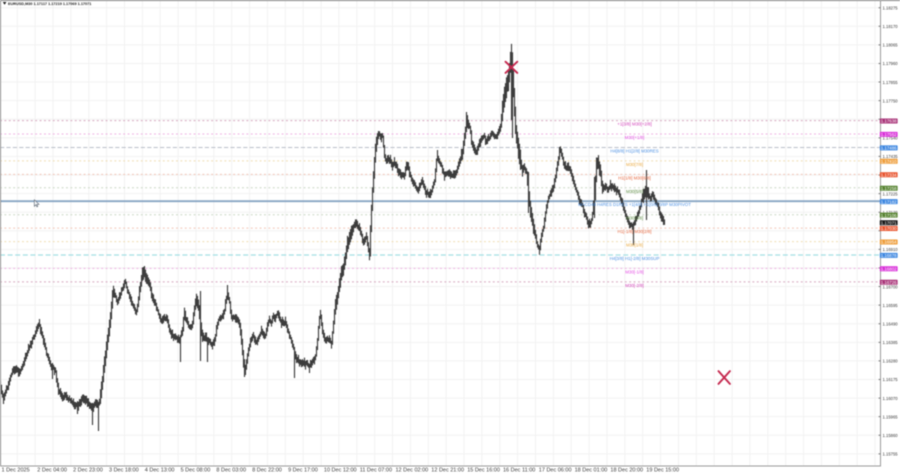 Image resolution: width=900 pixels, height=474 pixels. Describe the element at coordinates (634, 177) in the screenshot. I see `svg-text: H1[1/8] M30[6/8]` at that location.